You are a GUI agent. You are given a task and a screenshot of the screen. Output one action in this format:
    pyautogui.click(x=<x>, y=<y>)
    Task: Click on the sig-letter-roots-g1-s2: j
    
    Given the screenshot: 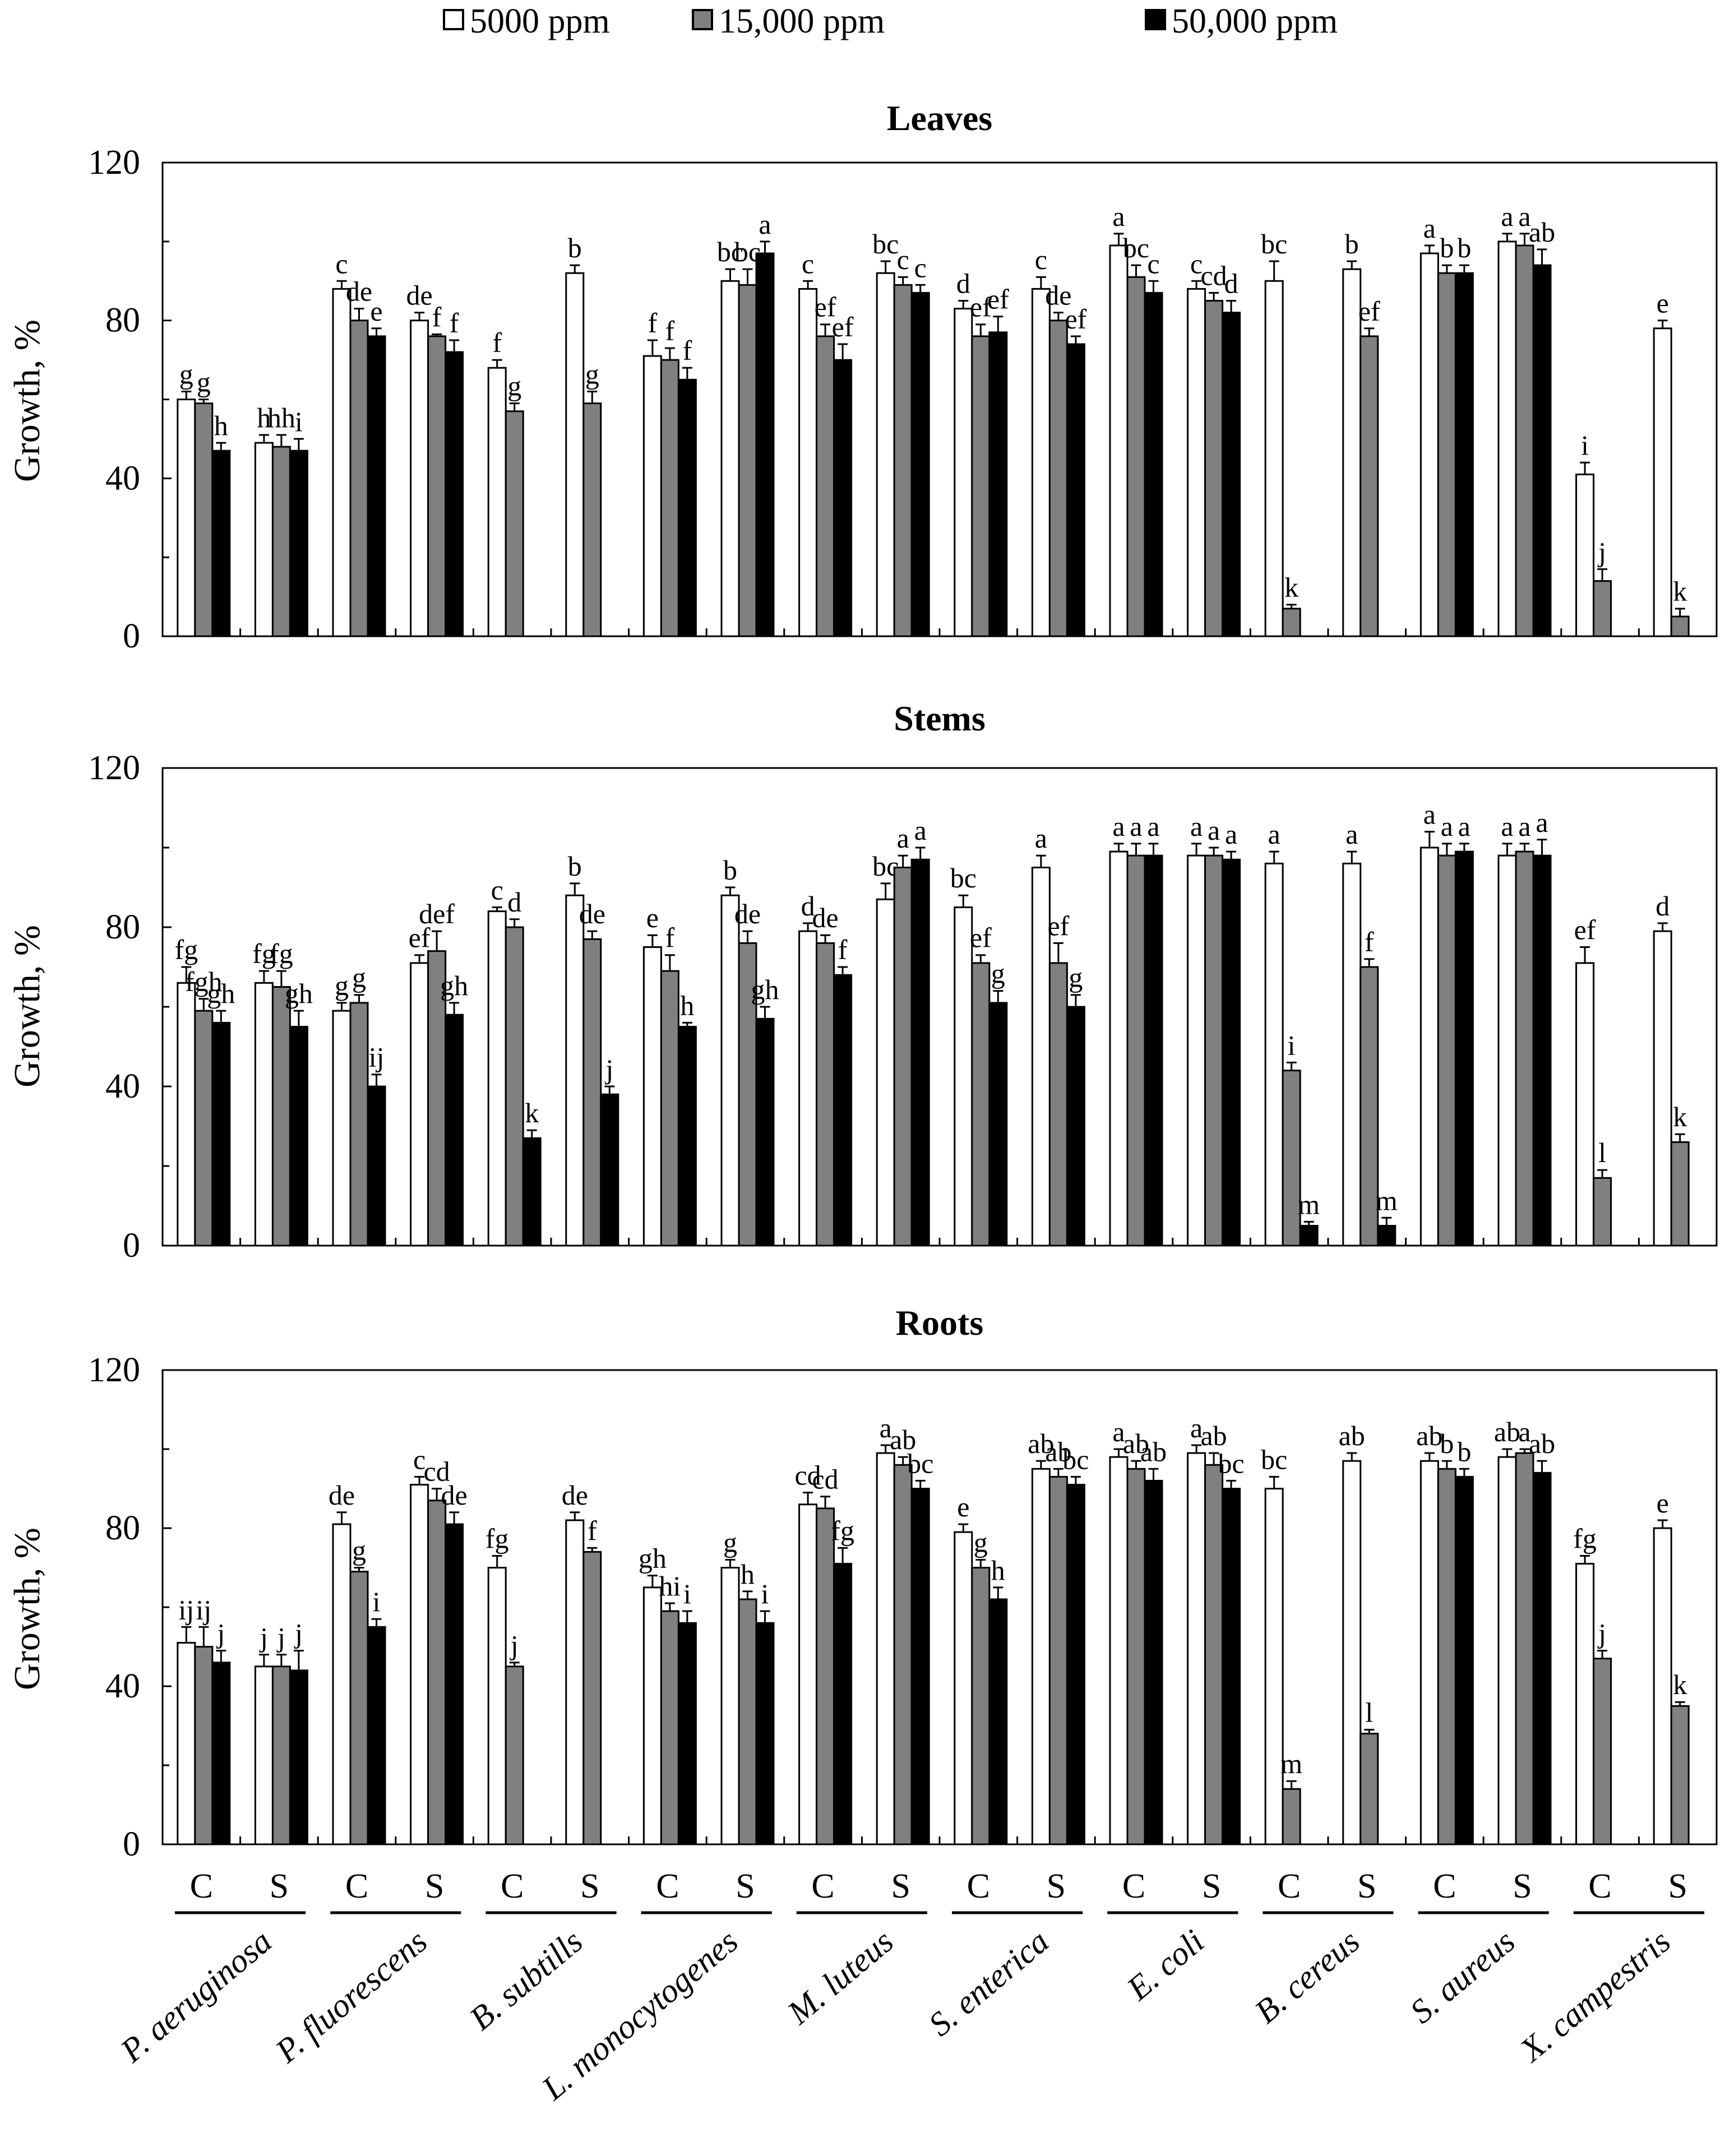 What is the action you would take?
    pyautogui.click(x=298, y=1633)
    